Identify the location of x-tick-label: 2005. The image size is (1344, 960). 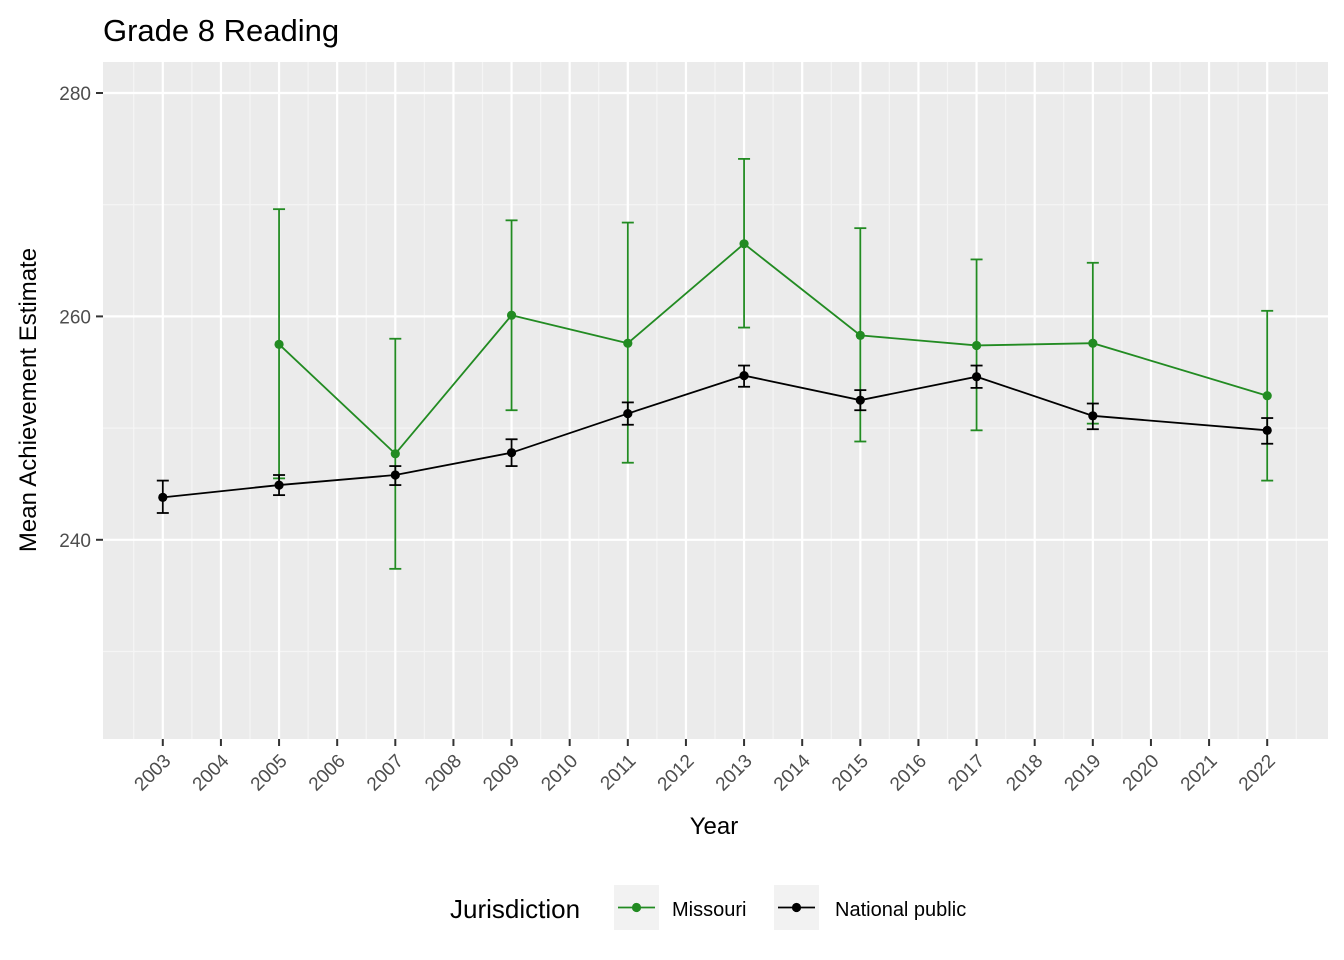
(269, 773).